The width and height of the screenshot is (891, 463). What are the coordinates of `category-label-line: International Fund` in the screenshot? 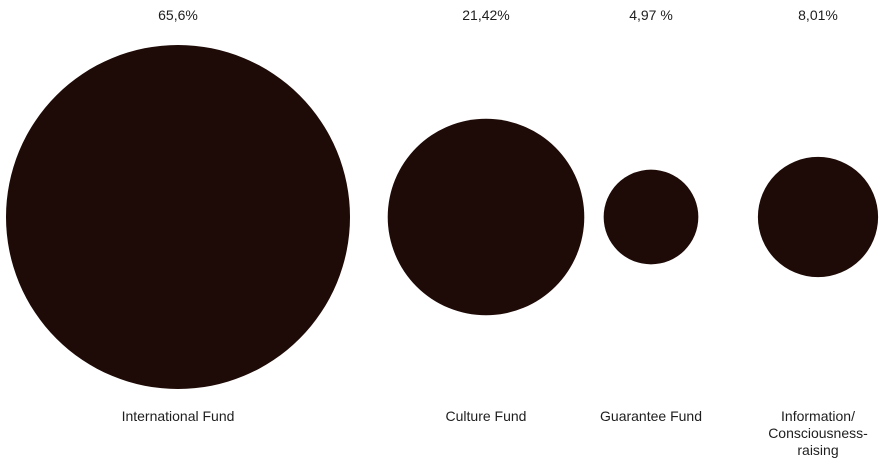 It's located at (178, 416).